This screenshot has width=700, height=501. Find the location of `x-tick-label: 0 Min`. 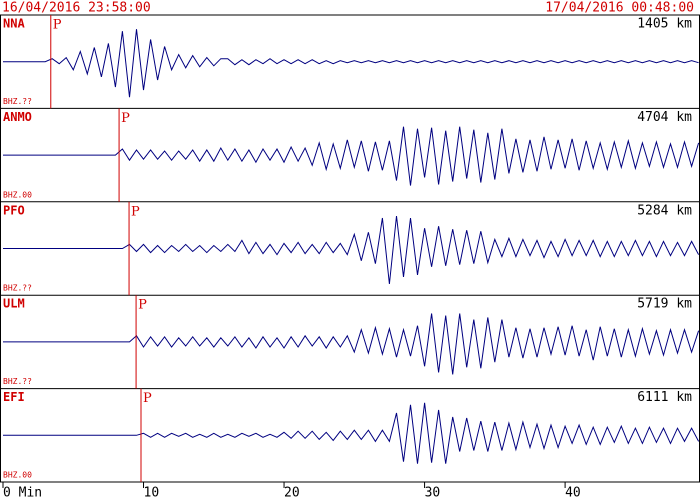

x-tick-label: 0 Min is located at coordinates (22, 493).